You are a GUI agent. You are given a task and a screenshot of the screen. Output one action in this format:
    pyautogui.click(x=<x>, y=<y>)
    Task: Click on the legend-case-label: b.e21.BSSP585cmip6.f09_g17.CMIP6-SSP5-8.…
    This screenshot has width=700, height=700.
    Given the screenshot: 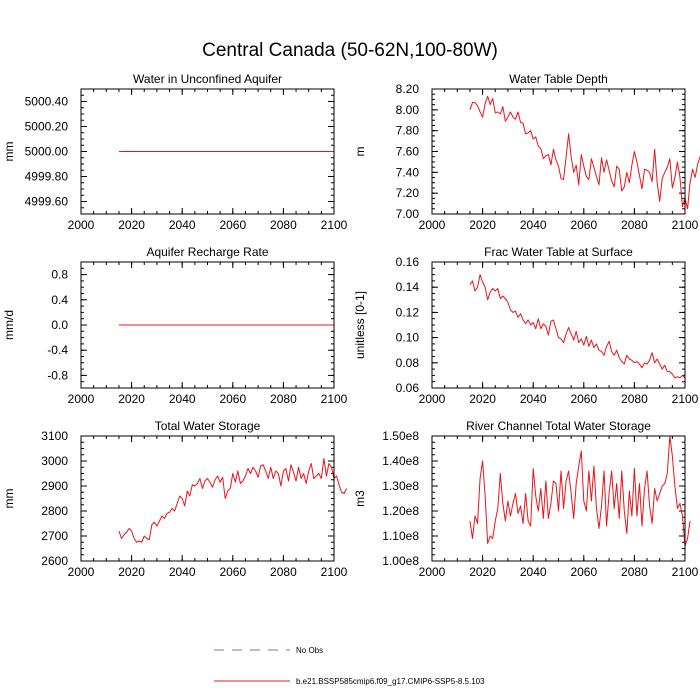 What is the action you would take?
    pyautogui.click(x=390, y=681)
    